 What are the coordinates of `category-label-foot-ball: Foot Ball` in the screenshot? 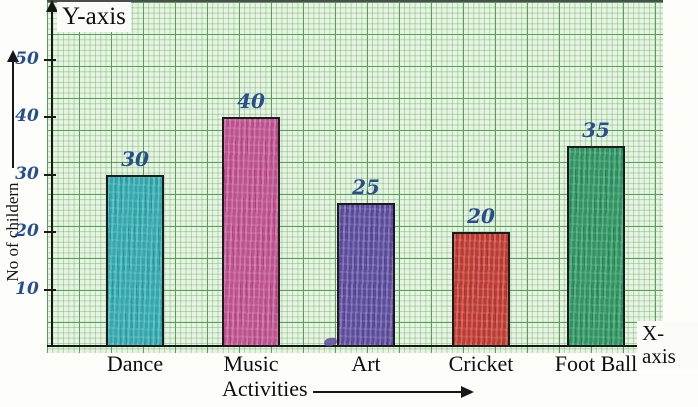 It's located at (596, 363).